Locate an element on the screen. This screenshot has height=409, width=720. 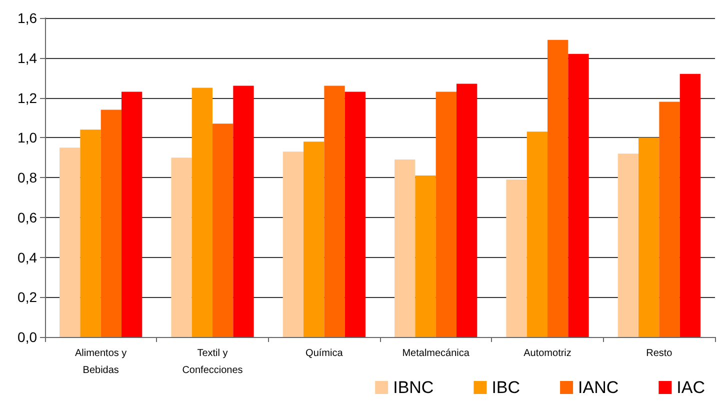
y-tick-label: 0,0 is located at coordinates (28, 337).